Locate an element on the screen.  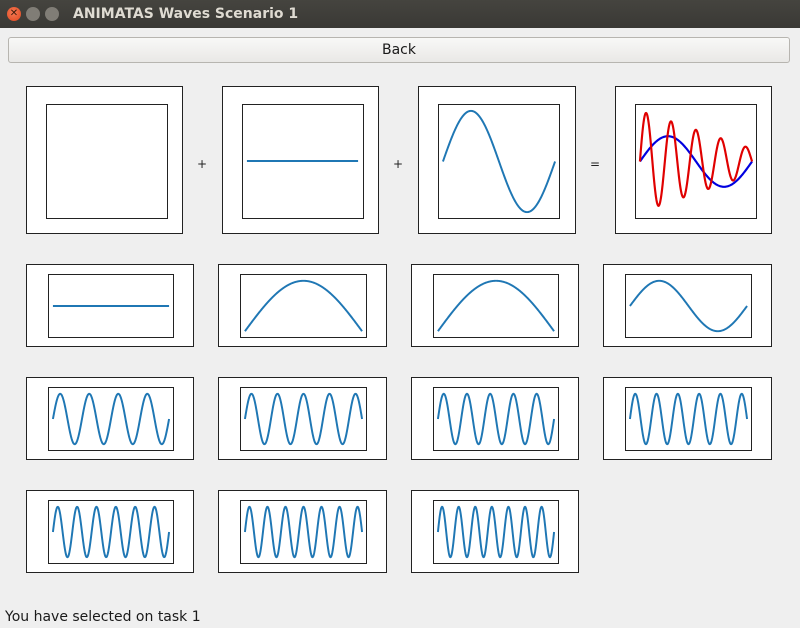
sine-wave-line is located at coordinates (499, 161).